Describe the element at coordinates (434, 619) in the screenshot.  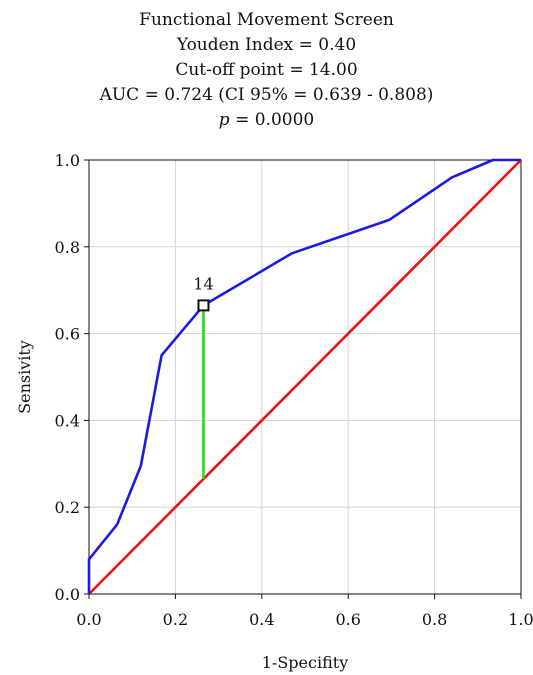
I see `x-tick-label: 0.8` at that location.